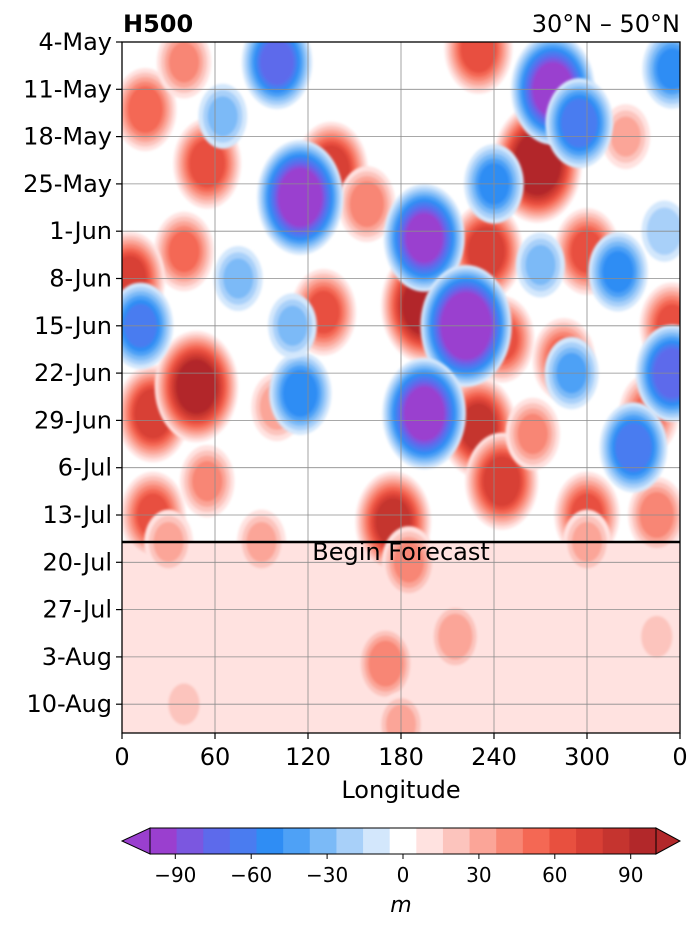  I want to click on x-tick-label: 120, so click(308, 757).